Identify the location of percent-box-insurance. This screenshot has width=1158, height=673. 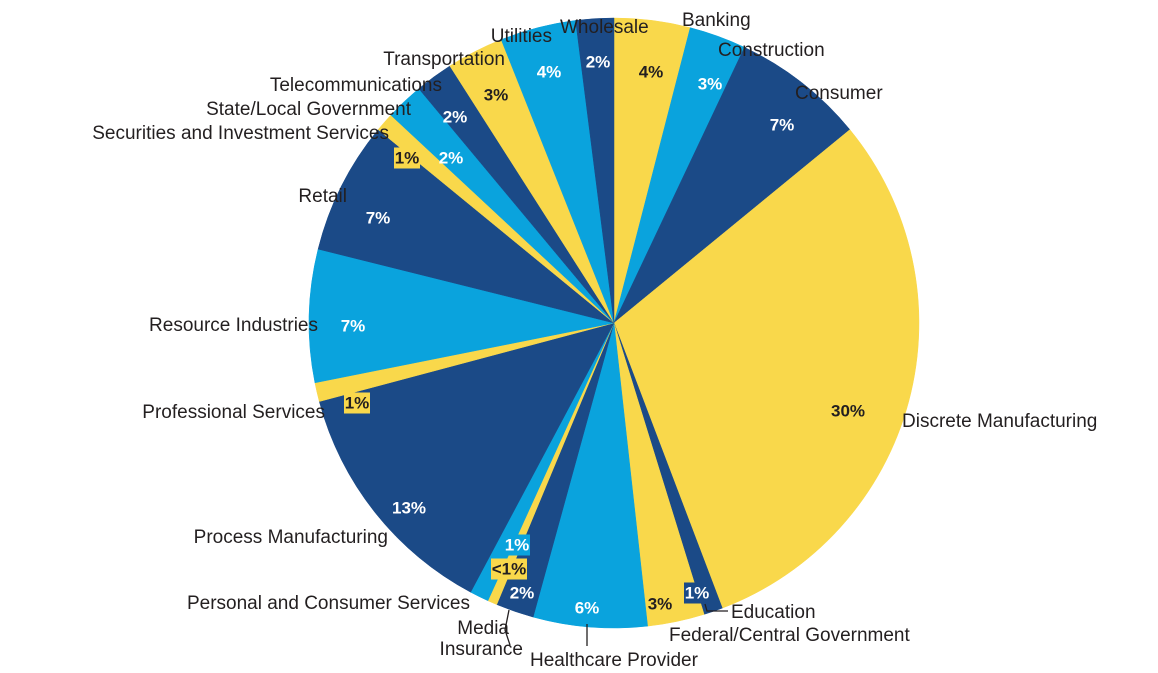
(522, 593).